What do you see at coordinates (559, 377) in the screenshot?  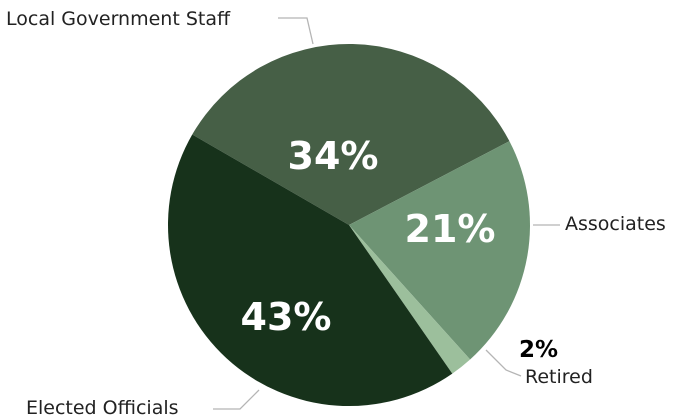 I see `category-label-retired: Retired` at bounding box center [559, 377].